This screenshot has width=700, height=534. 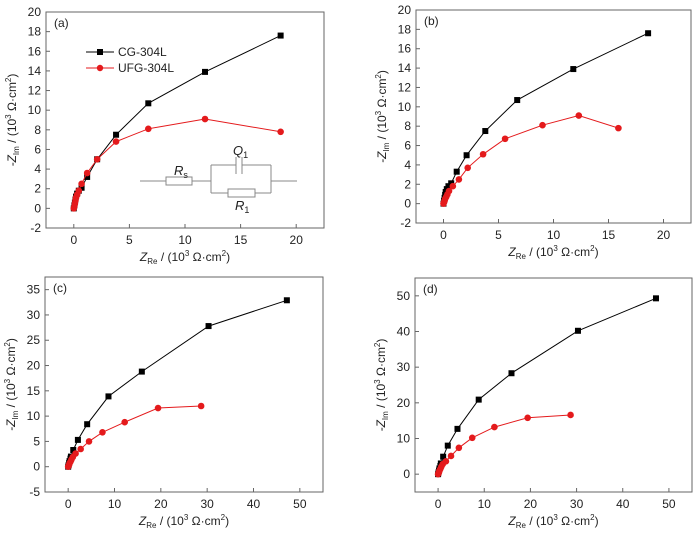 What do you see at coordinates (61, 23) in the screenshot?
I see `panel-label: (a)` at bounding box center [61, 23].